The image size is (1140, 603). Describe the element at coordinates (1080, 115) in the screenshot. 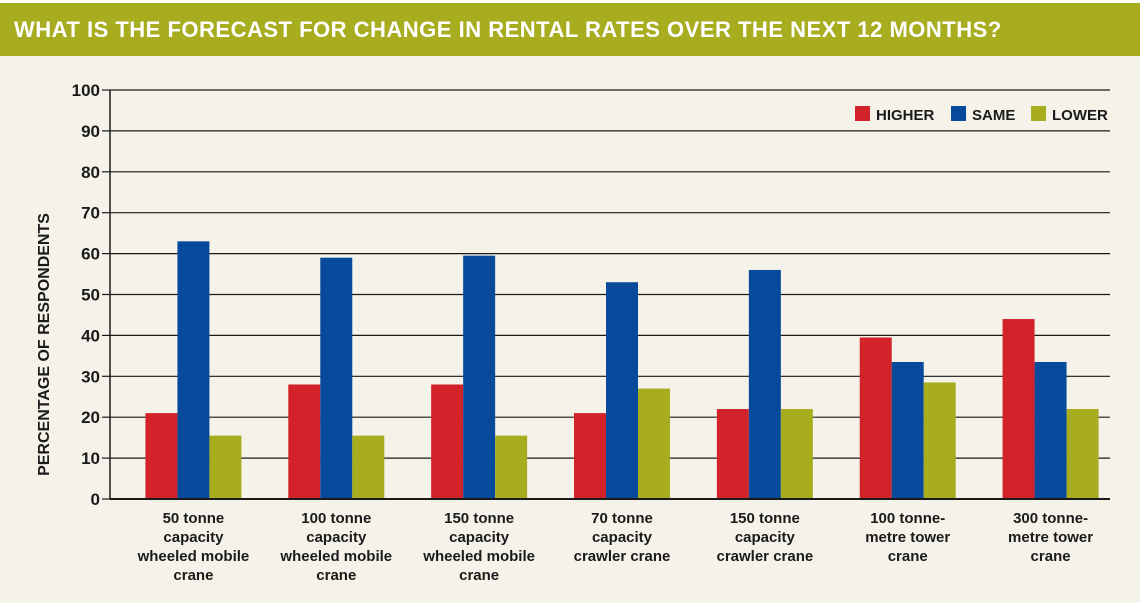

I see `legend-label-lower: LOWER` at that location.